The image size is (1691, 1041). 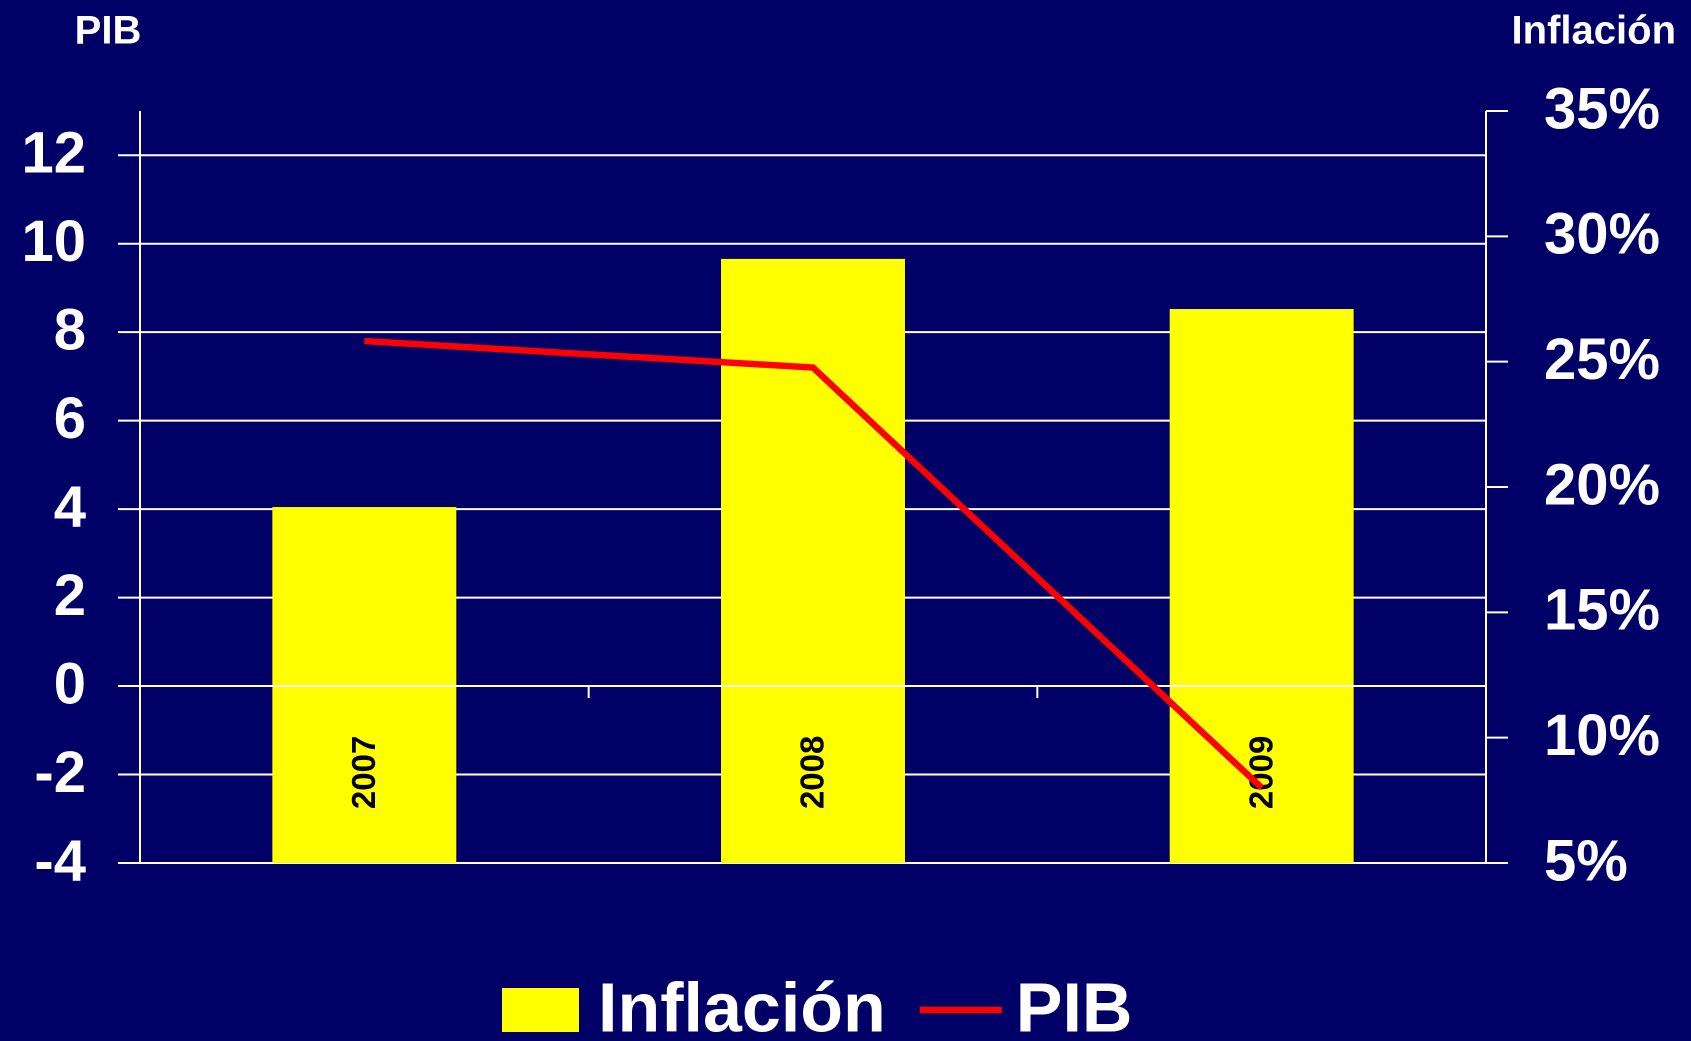 I want to click on y2-tick-label: 15%, so click(x=1602, y=610).